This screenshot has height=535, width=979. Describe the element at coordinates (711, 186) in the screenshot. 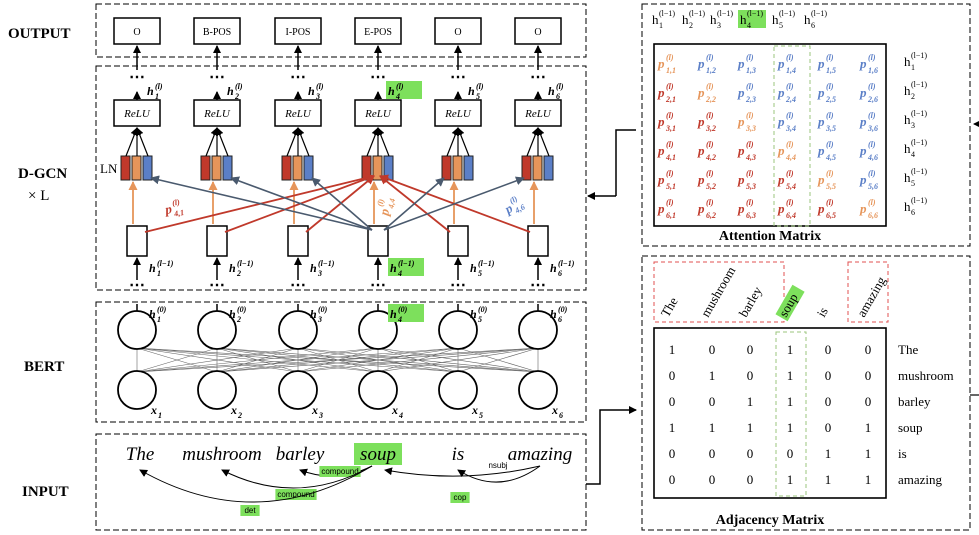

I see `attention-entry-sub: 5,2` at that location.